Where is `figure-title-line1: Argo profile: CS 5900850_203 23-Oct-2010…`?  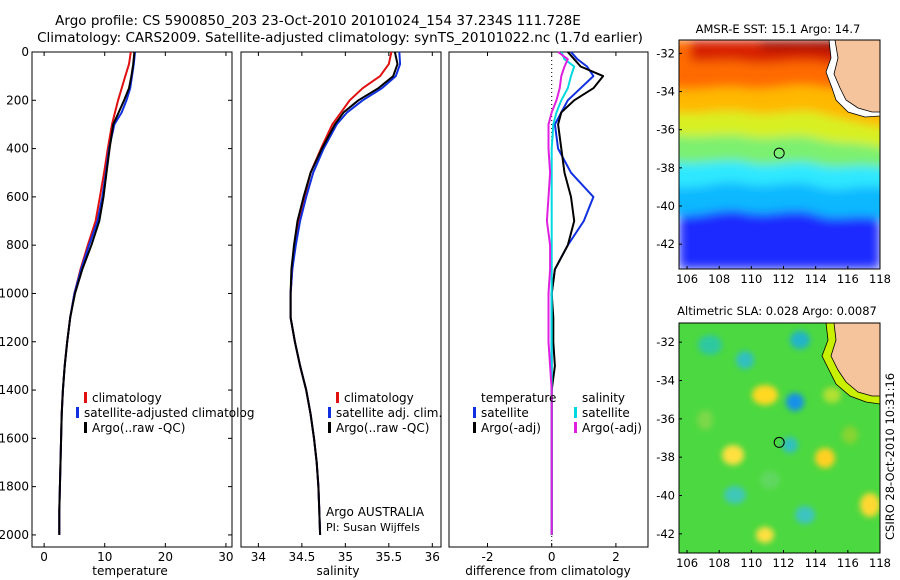
figure-title-line1: Argo profile: CS 5900850_203 23-Oct-2010… is located at coordinates (318, 21).